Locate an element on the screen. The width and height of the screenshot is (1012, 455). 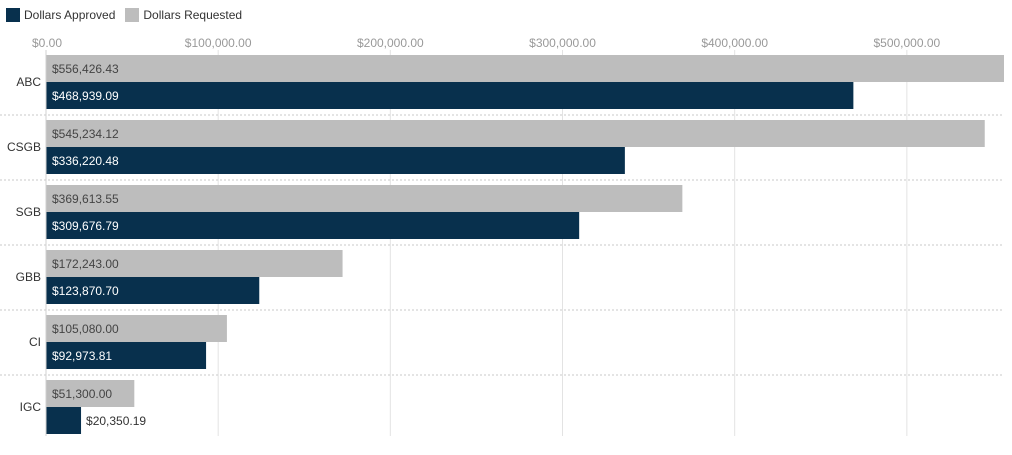
legend-label-requested: Dollars Requested is located at coordinates (193, 15).